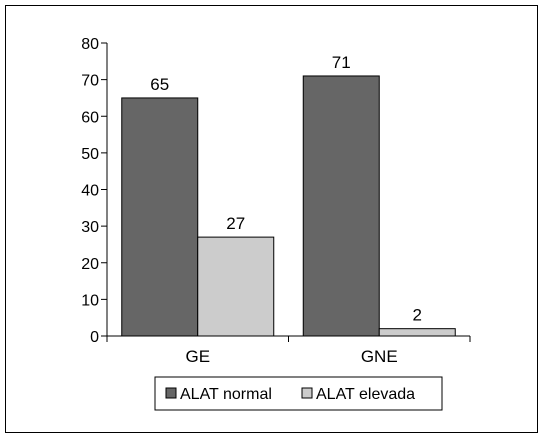 Image resolution: width=545 pixels, height=440 pixels. Describe the element at coordinates (226, 394) in the screenshot. I see `legend-label: ALAT normal` at that location.